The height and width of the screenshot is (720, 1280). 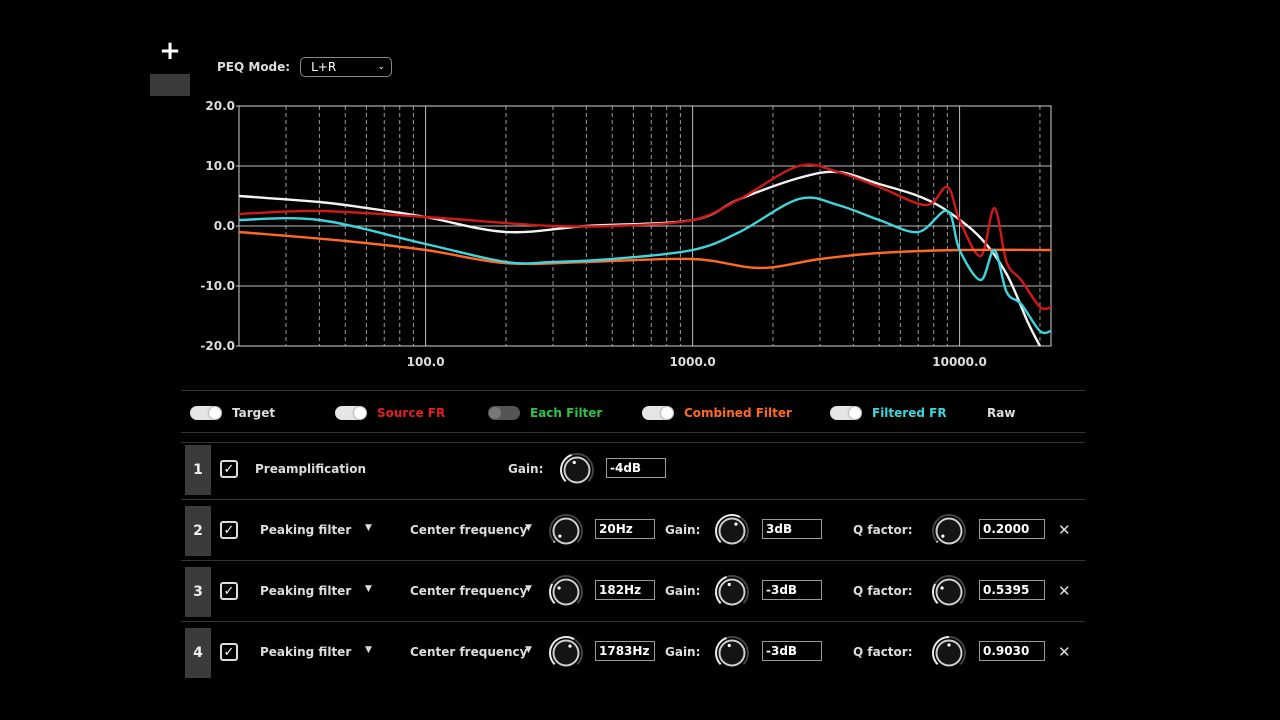 I want to click on q-input: 0.5395, so click(x=1012, y=590).